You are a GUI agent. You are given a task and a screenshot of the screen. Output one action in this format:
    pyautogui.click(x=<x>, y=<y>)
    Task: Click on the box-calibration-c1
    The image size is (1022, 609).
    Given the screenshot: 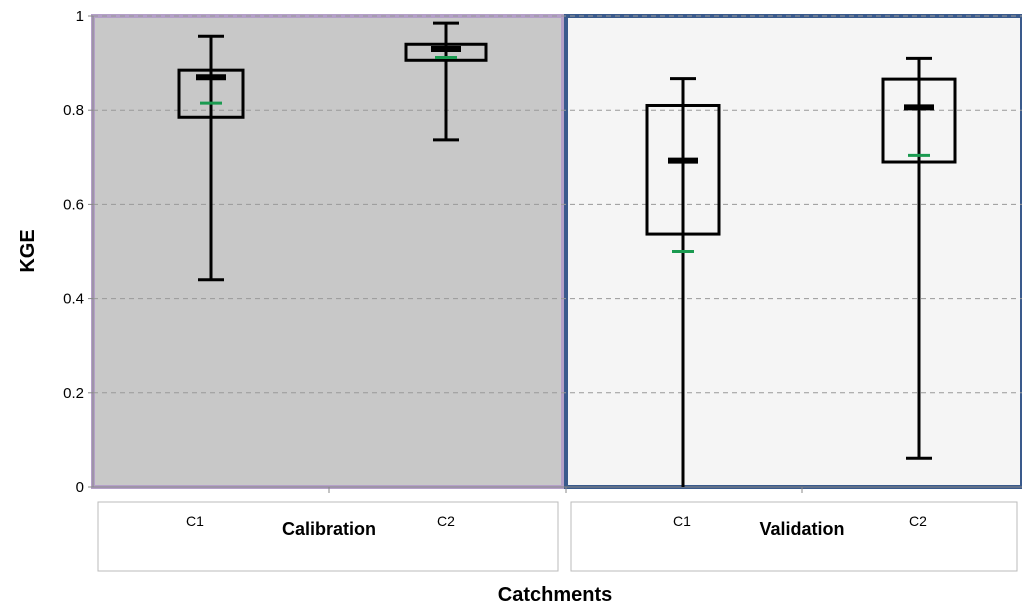 What is the action you would take?
    pyautogui.click(x=211, y=158)
    